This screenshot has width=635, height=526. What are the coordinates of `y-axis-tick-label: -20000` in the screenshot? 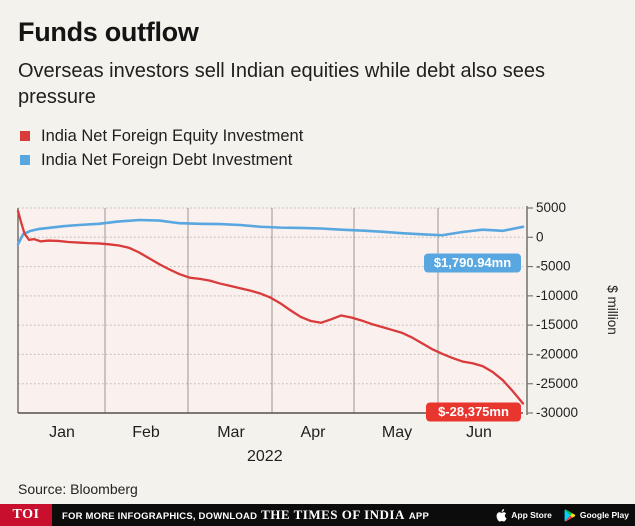 It's located at (557, 353).